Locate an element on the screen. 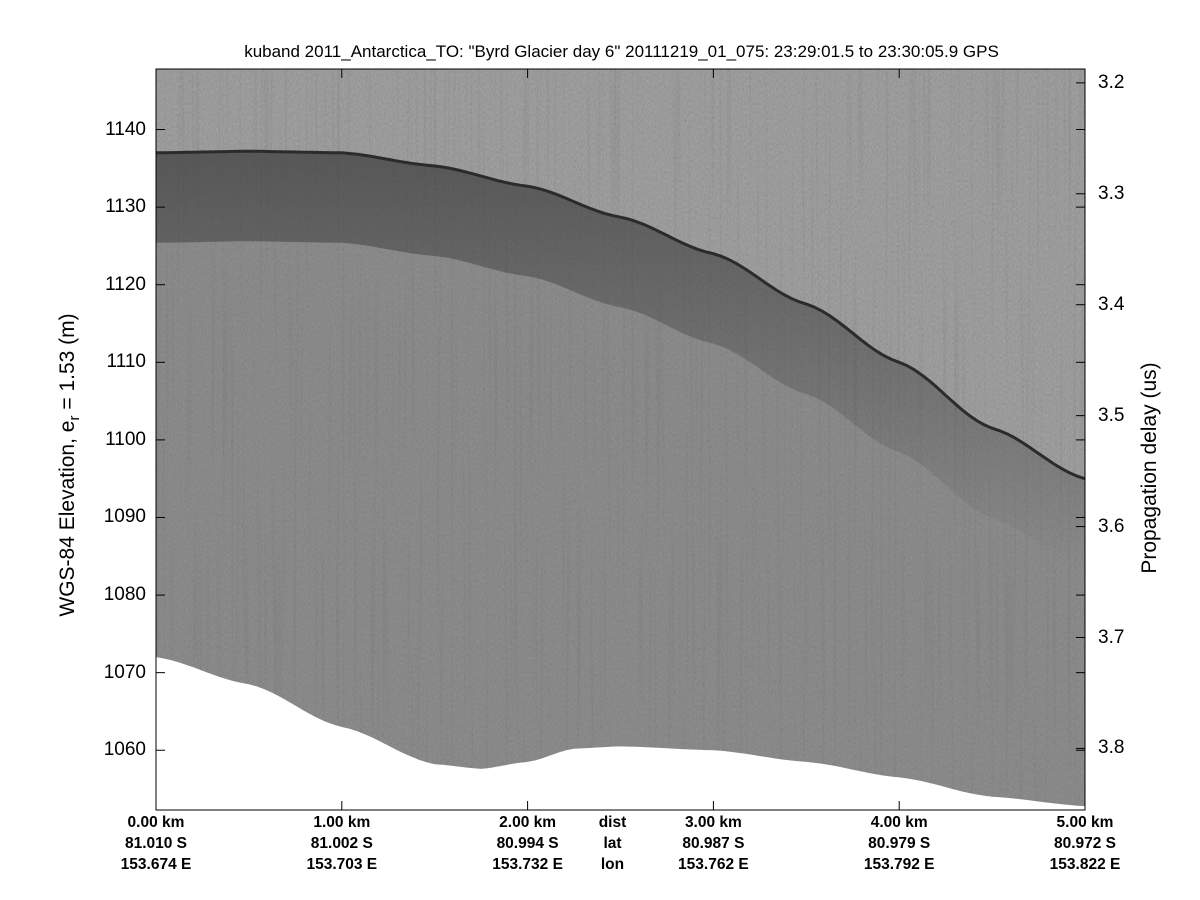  x-tick-lat-label: 81.002 S is located at coordinates (341, 843).